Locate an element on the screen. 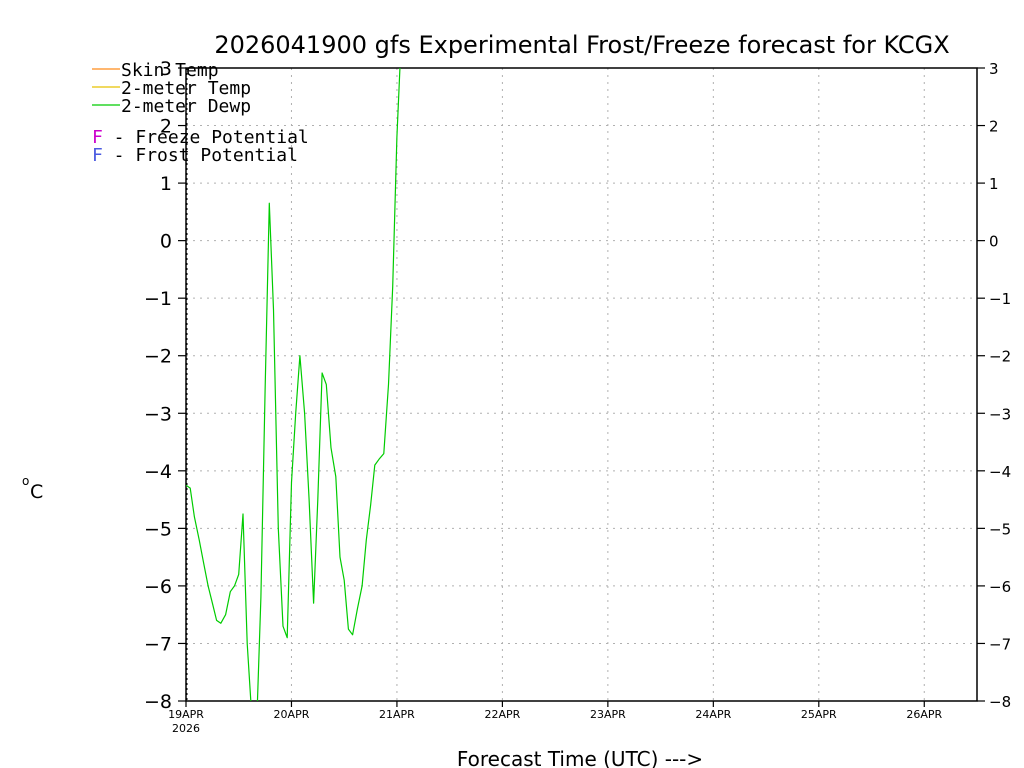  x-tick-label: 22APR is located at coordinates (502, 714).